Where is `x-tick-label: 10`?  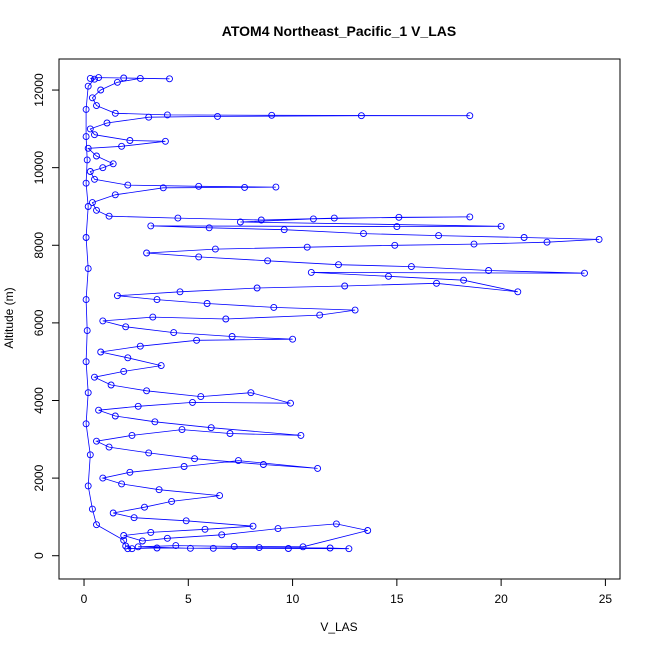 x-tick-label: 10 is located at coordinates (293, 599).